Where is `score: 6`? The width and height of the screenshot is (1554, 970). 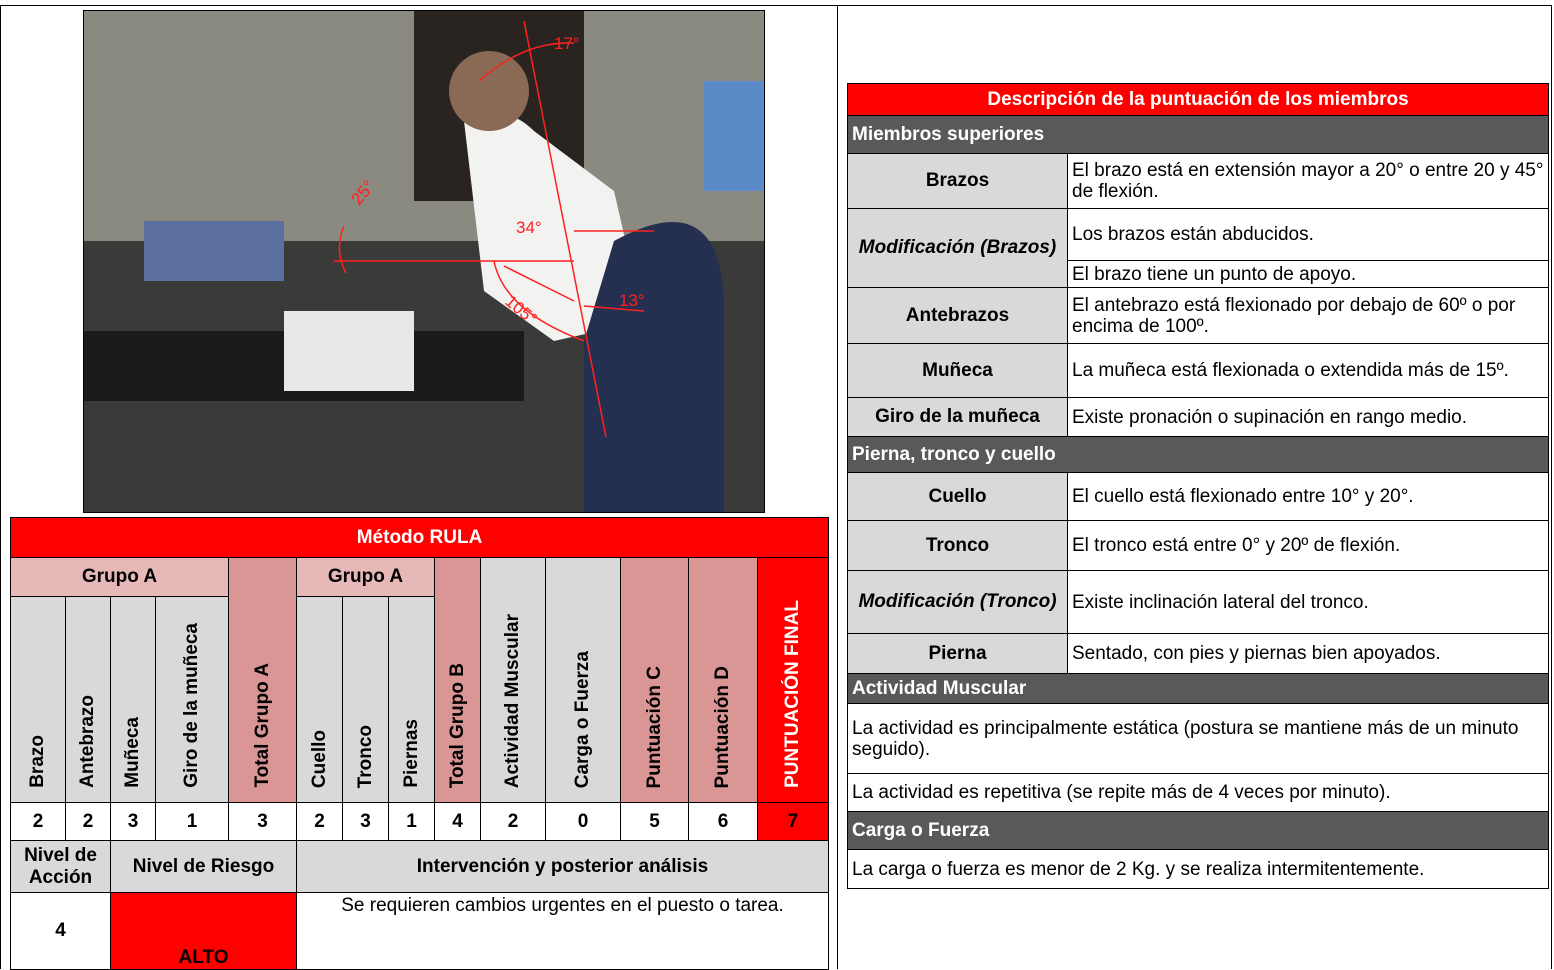
score: 6 is located at coordinates (723, 821).